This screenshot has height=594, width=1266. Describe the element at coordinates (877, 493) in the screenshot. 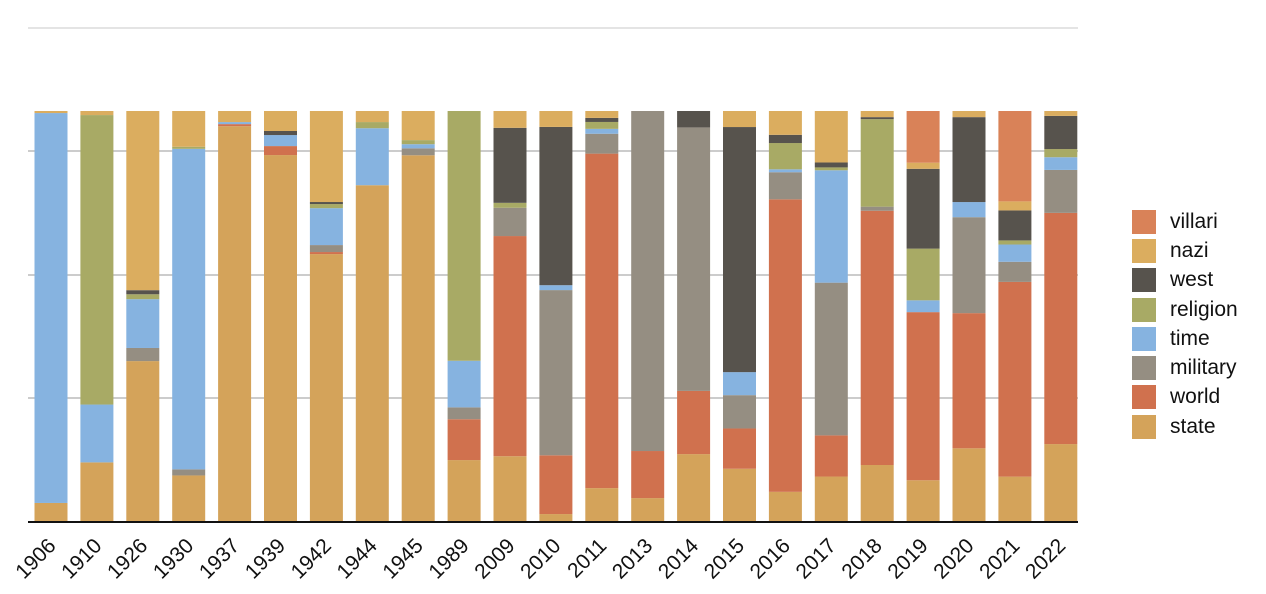

I see `bar-segment-state-2018` at that location.